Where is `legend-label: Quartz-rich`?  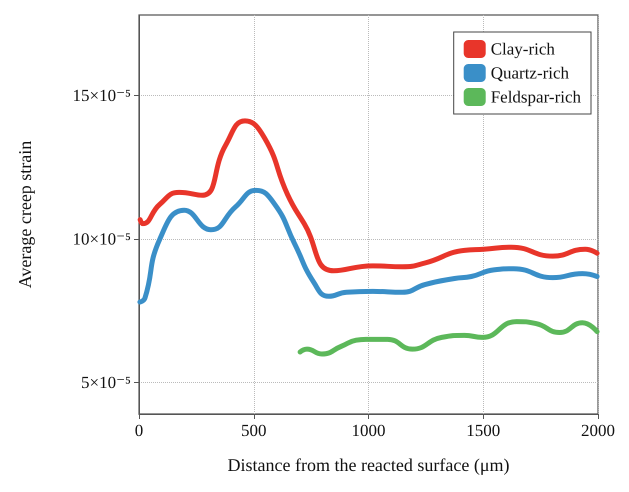 legend-label: Quartz-rich is located at coordinates (530, 73).